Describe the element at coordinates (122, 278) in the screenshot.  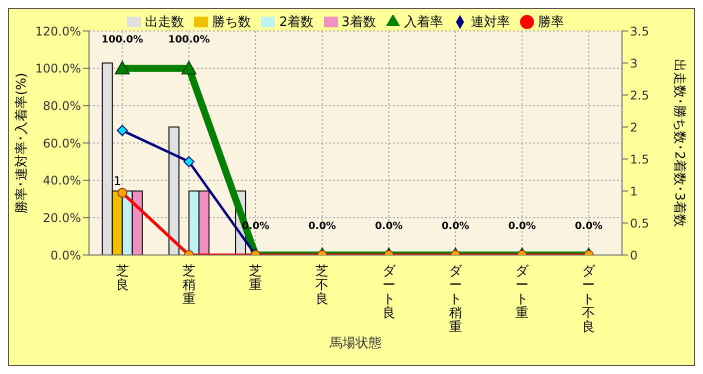
I see `x-tick-label: 芝良` at that location.